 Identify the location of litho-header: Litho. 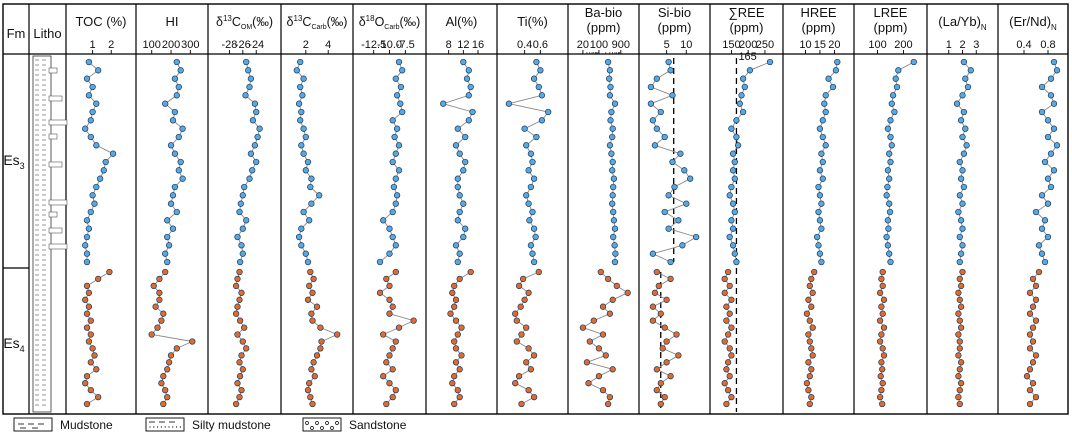
(47, 33).